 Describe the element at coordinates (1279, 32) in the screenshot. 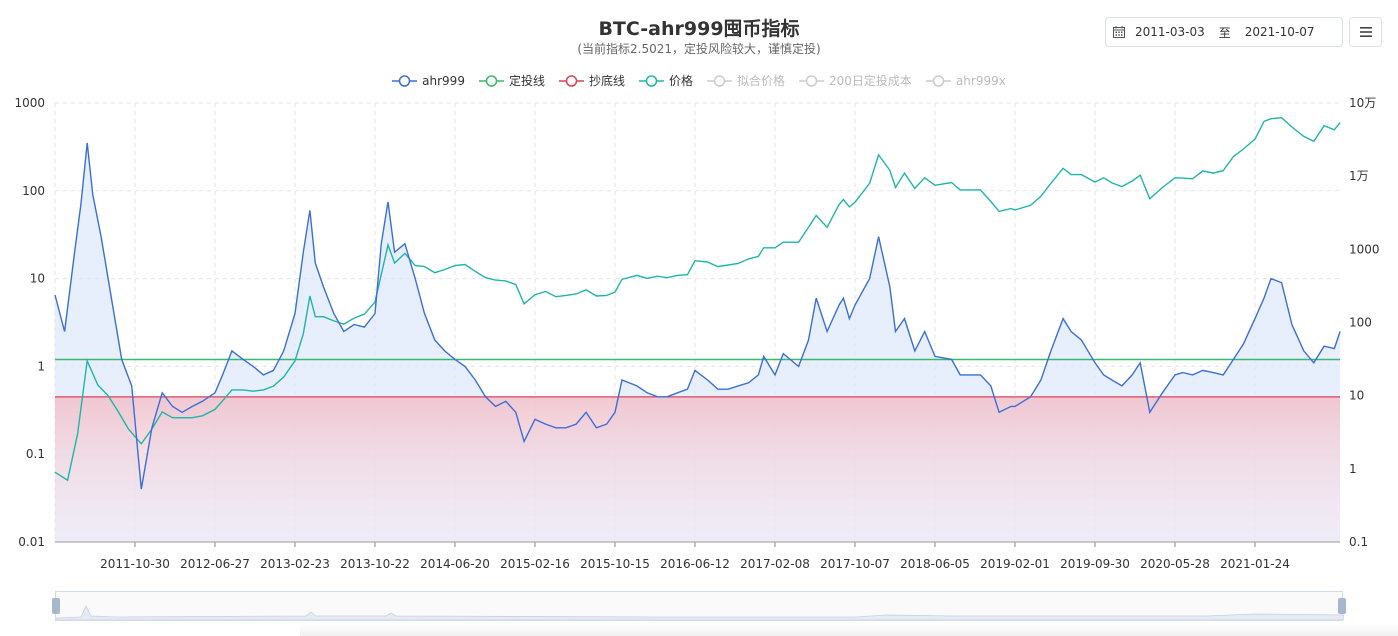

I see `end-date: 2021-10-07` at that location.